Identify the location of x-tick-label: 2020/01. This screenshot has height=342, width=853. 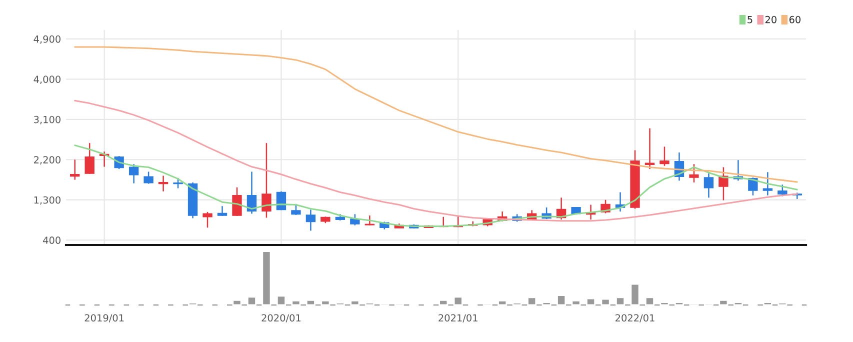
(281, 318).